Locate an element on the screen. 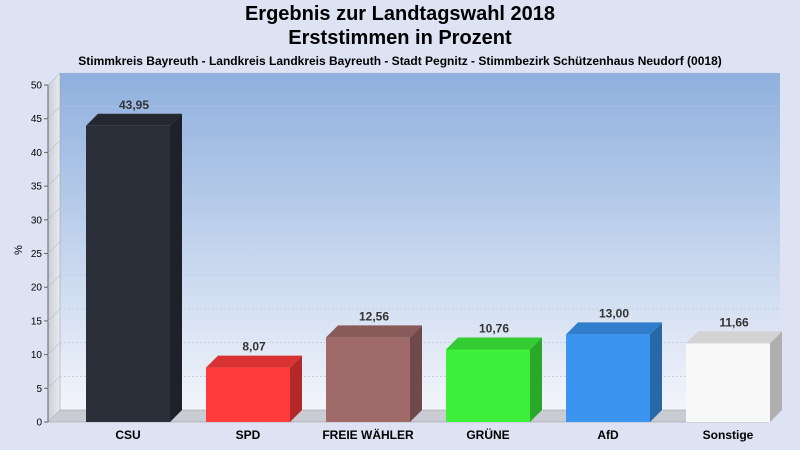 Image resolution: width=800 pixels, height=450 pixels. data-label: 13,00 is located at coordinates (614, 313).